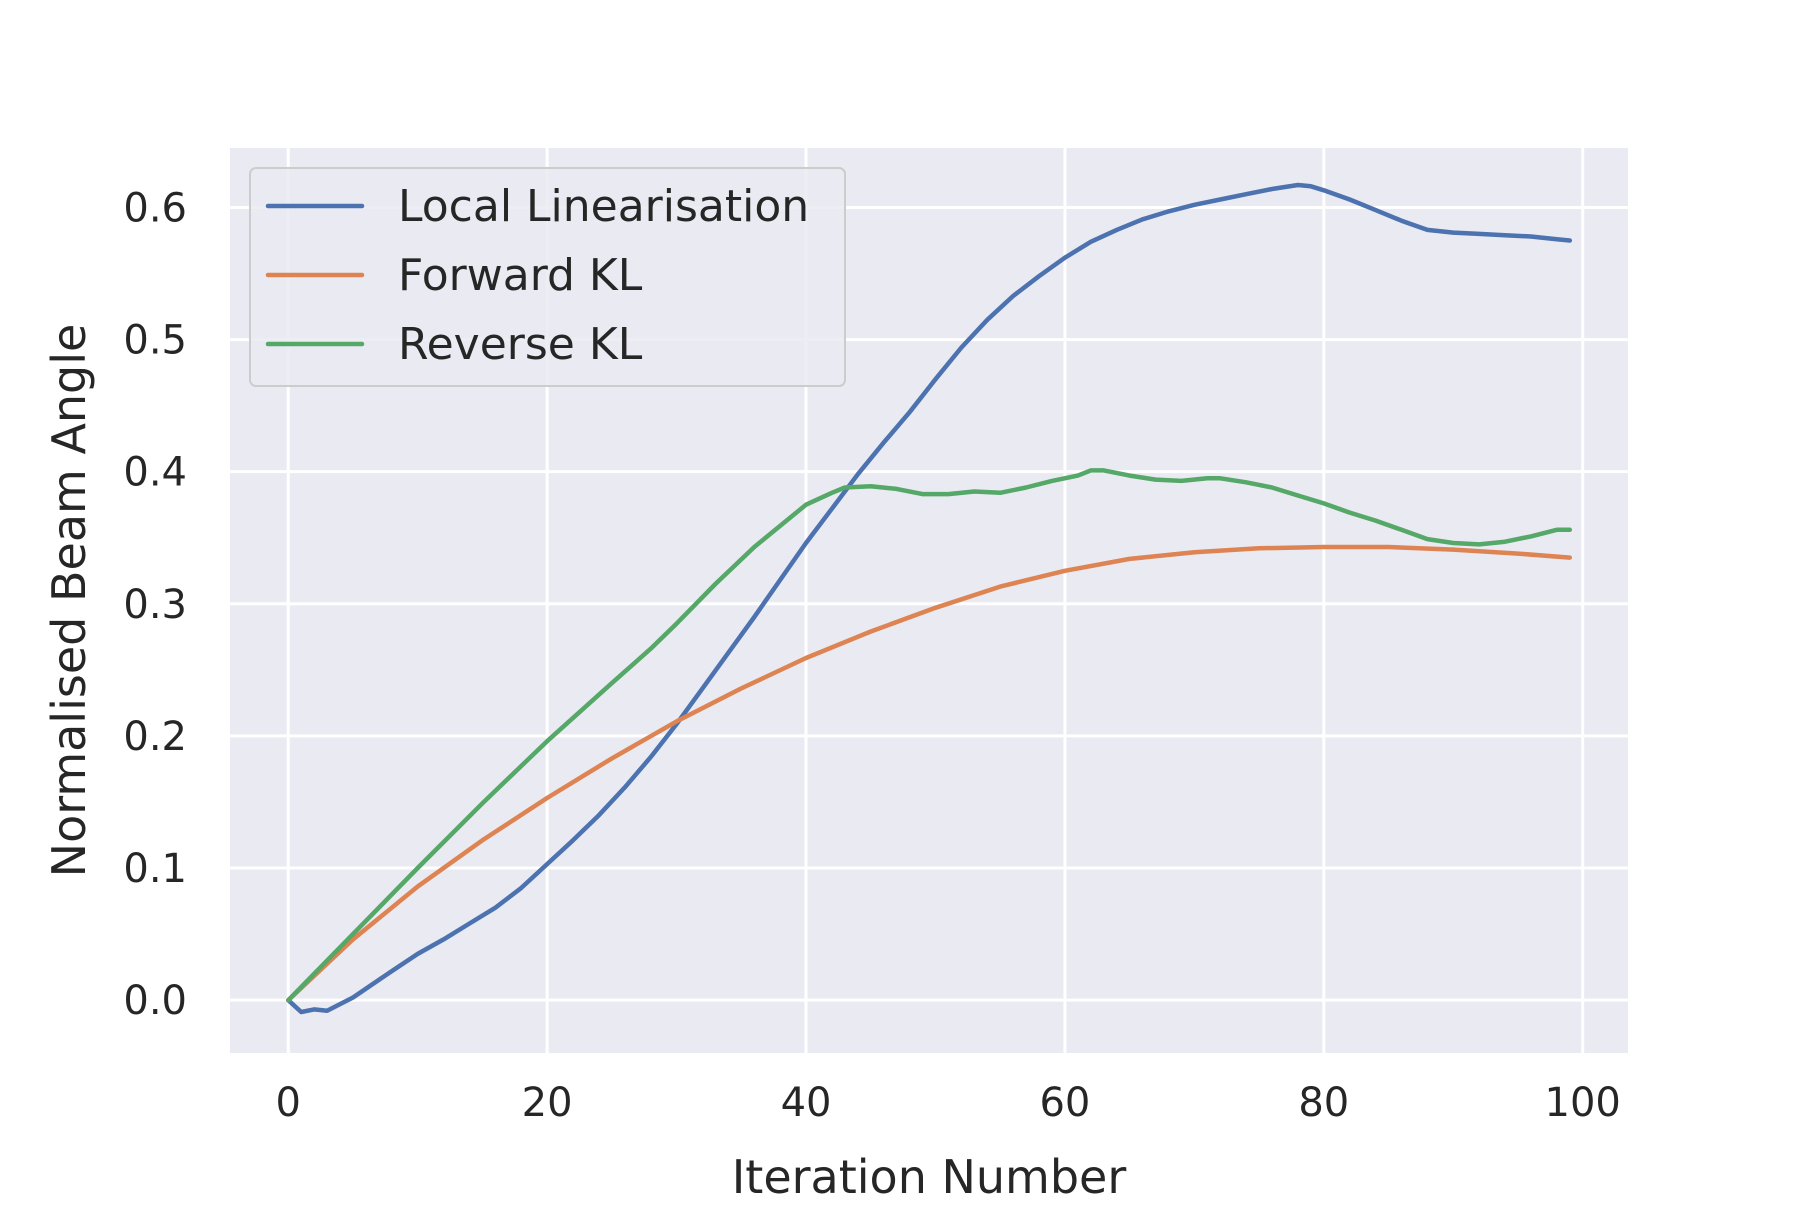  Describe the element at coordinates (520, 344) in the screenshot. I see `legend-label: Reverse KL` at that location.